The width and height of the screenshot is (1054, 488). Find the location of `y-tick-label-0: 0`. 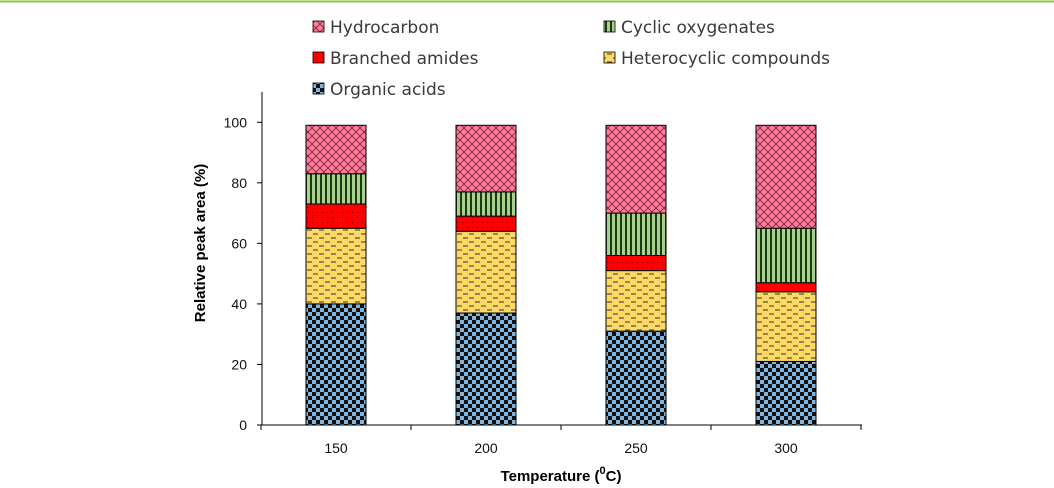

y-tick-label-0: 0 is located at coordinates (243, 425).